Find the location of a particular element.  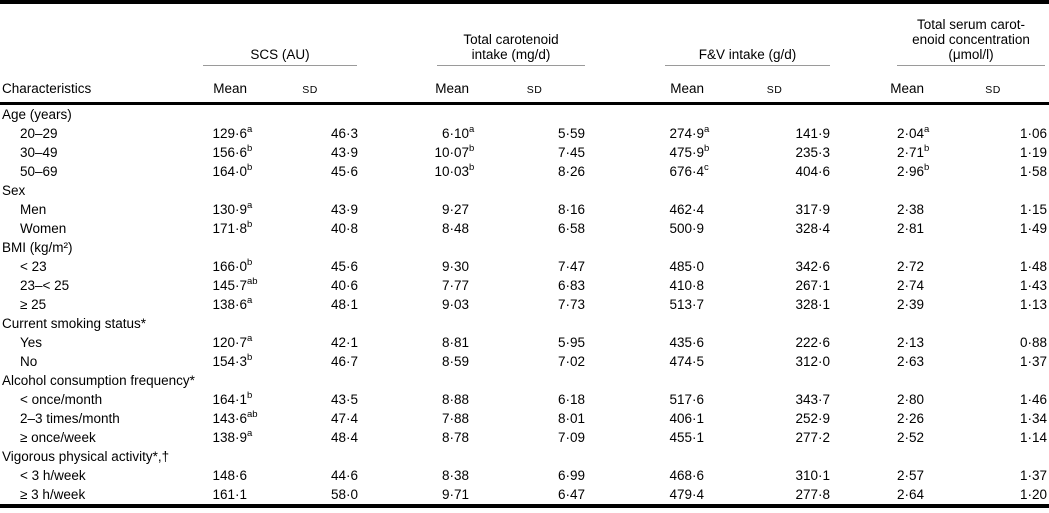

cell-tci-mean: 9·27 is located at coordinates (421, 209).